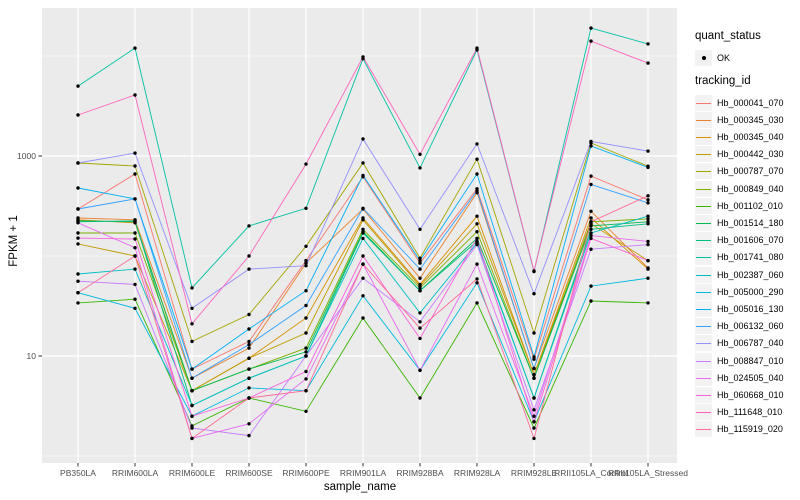  Describe the element at coordinates (739, 222) in the screenshot. I see `legend-entry-Hb_001514_180: Hb_001514_180` at that location.